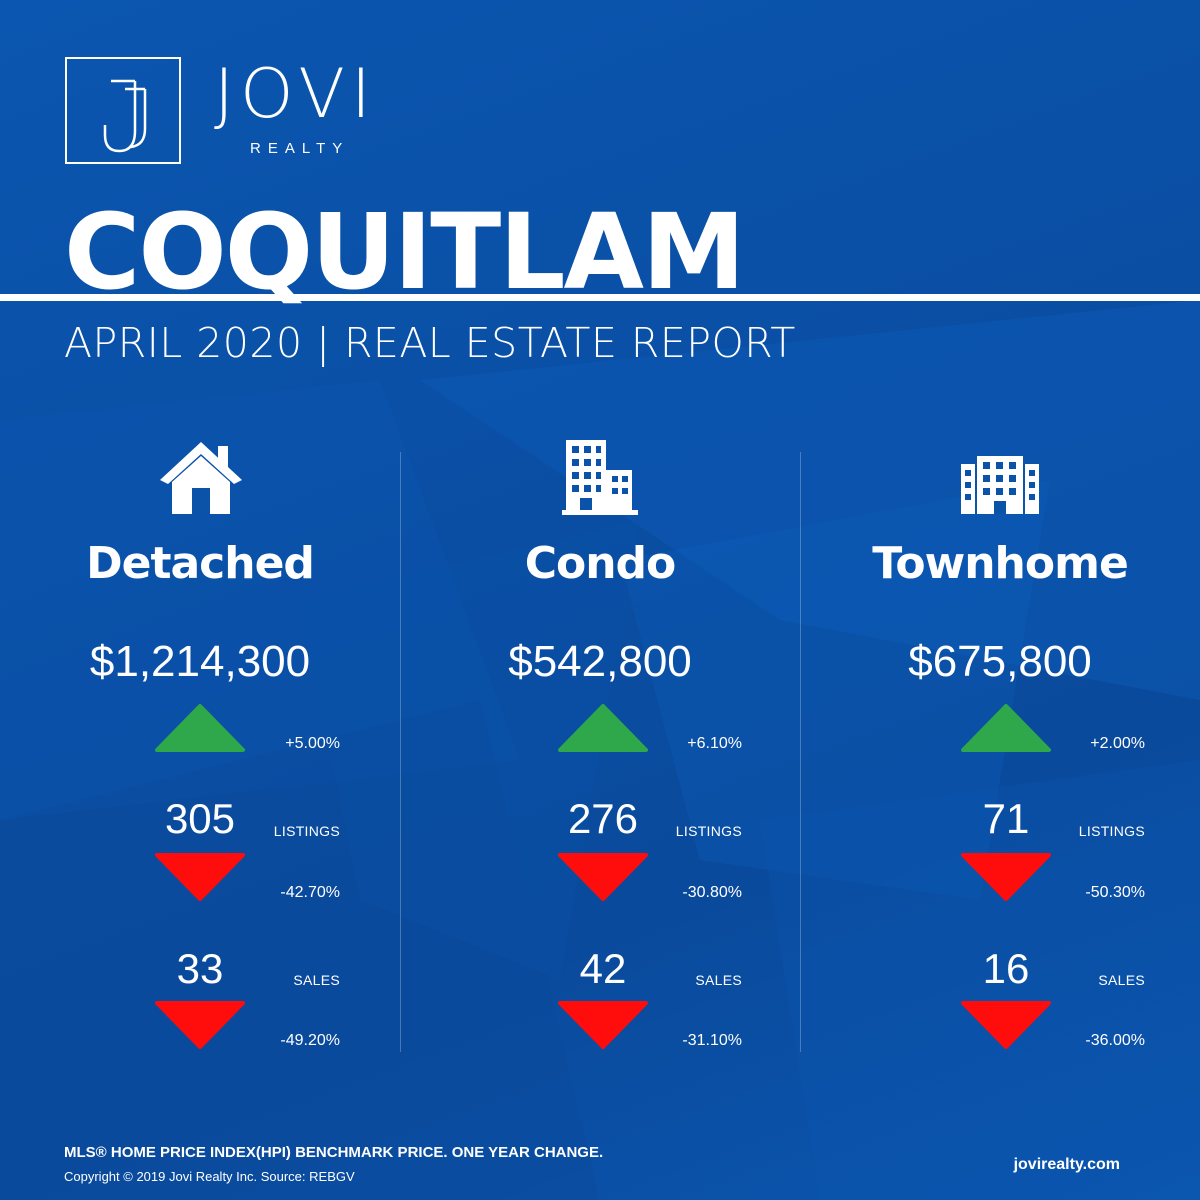 Image resolution: width=1200 pixels, height=1200 pixels. I want to click on title-rule, so click(600, 297).